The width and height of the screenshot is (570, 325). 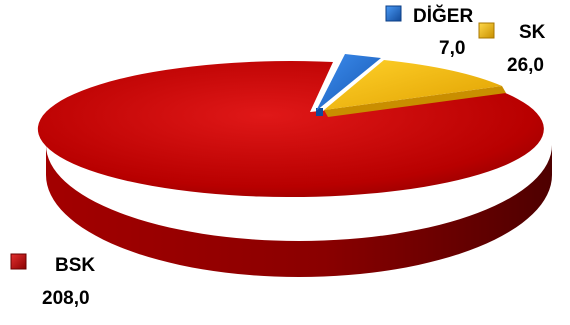 What do you see at coordinates (319, 112) in the screenshot?
I see `slice-diger-side` at bounding box center [319, 112].